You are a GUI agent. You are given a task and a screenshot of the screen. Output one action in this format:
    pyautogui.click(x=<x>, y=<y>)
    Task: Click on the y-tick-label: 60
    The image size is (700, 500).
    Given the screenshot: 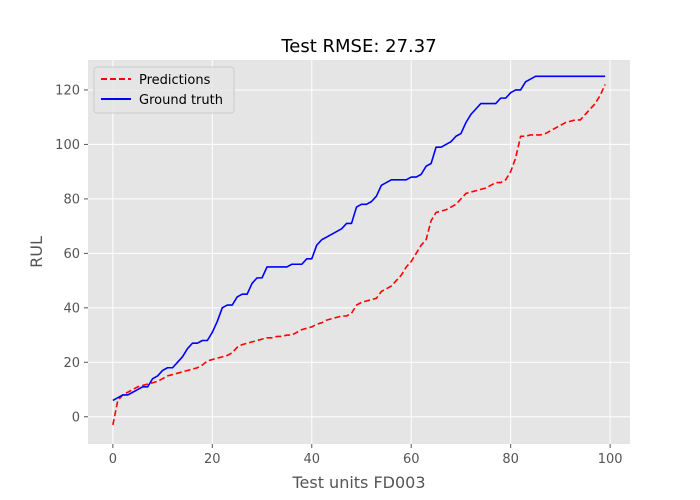 What is the action you would take?
    pyautogui.click(x=71, y=254)
    